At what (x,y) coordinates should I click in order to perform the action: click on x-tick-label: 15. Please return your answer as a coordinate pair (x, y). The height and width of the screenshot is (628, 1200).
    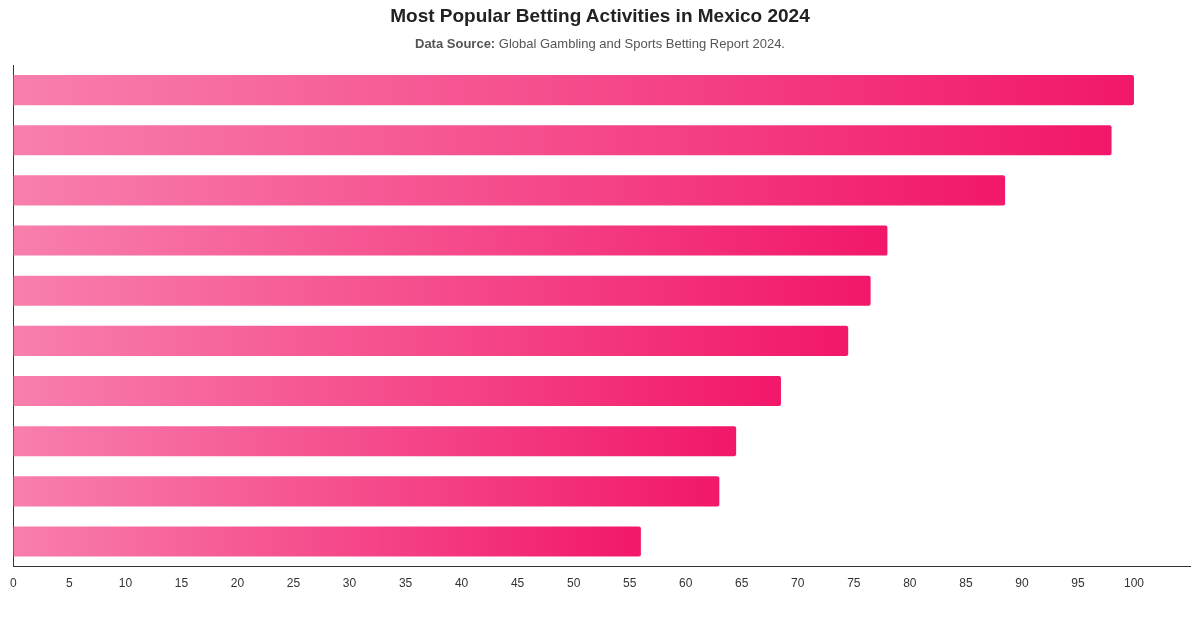
    Looking at the image, I should click on (181, 583).